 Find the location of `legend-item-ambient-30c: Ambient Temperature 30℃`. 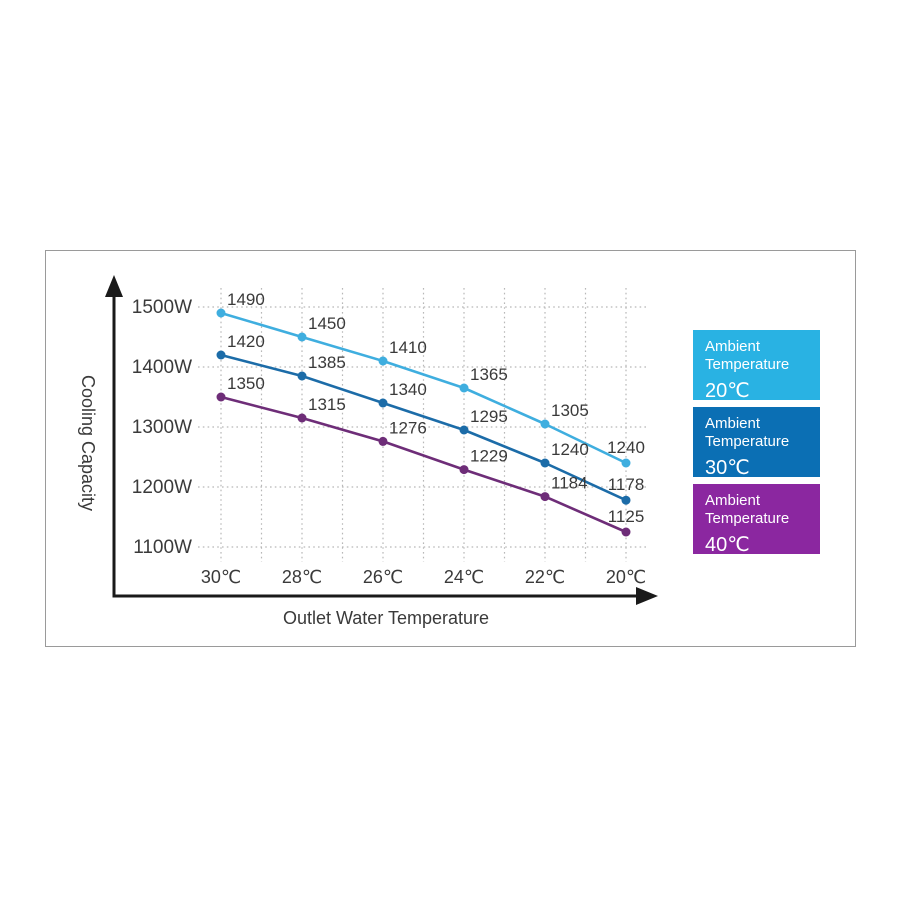

legend-item-ambient-30c: Ambient Temperature 30℃ is located at coordinates (756, 443).